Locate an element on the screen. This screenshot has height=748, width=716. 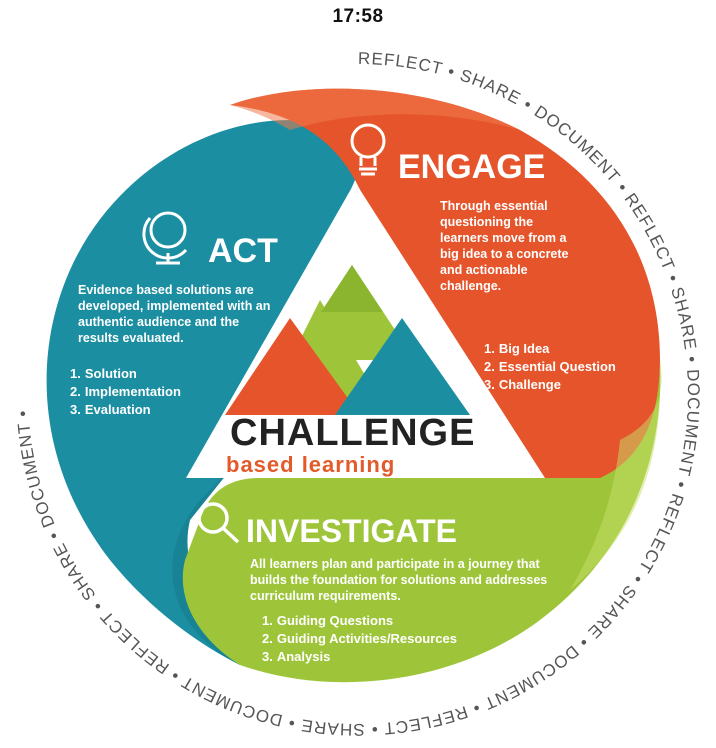
engage-title: ENGAGE is located at coordinates (472, 167).